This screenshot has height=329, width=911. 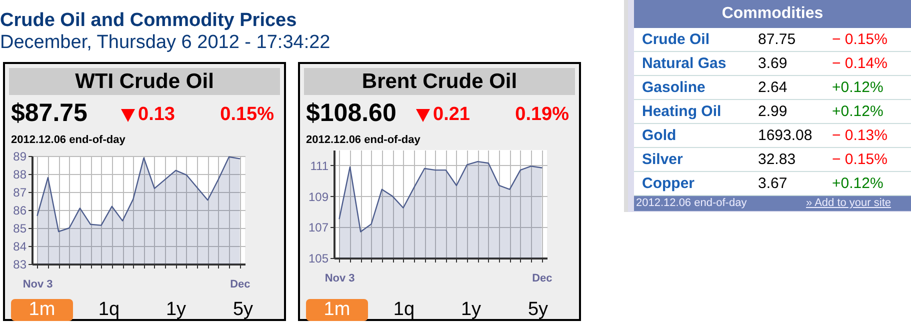 What do you see at coordinates (149, 21) in the screenshot?
I see `text: Crude Oil and Commodity Prices` at bounding box center [149, 21].